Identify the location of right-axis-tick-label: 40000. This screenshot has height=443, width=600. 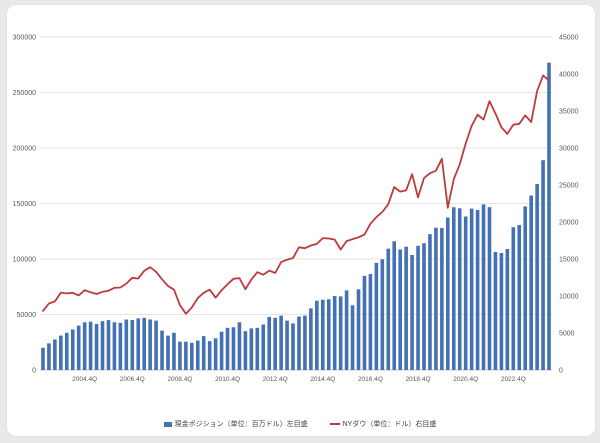
(569, 75).